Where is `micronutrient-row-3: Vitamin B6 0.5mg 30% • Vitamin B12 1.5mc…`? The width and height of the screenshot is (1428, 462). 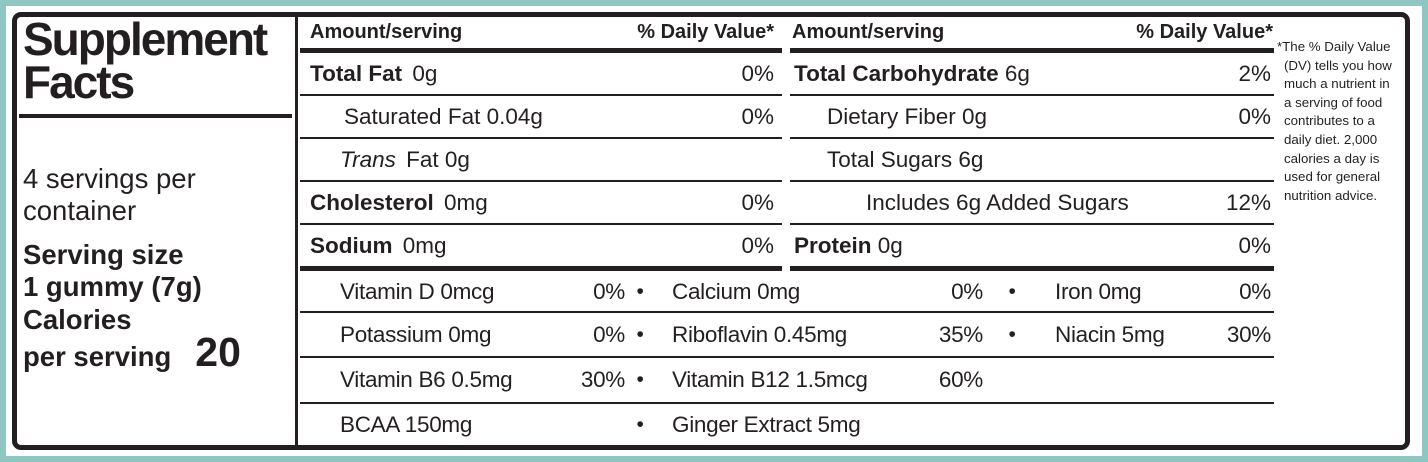
micronutrient-row-3: Vitamin B6 0.5mg 30% • Vitamin B12 1.5mc… is located at coordinates (787, 381).